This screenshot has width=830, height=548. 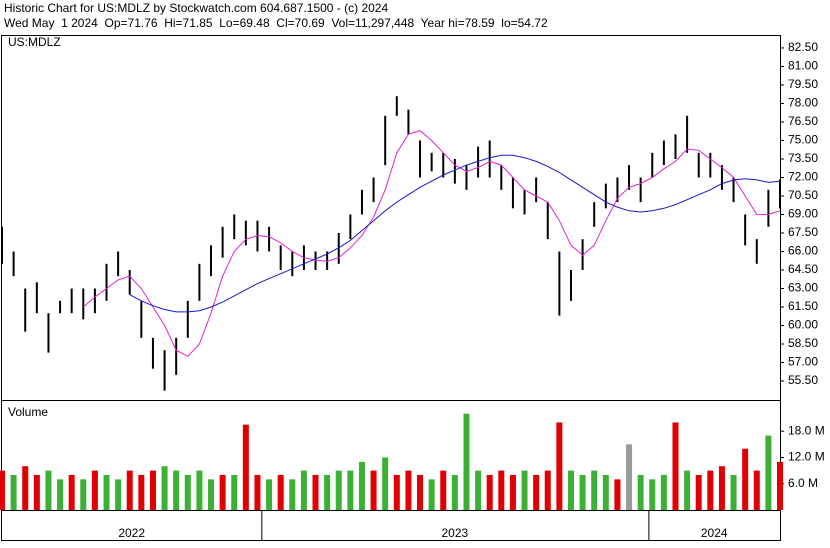 I want to click on y-tick-label: 55.50, so click(x=803, y=380).